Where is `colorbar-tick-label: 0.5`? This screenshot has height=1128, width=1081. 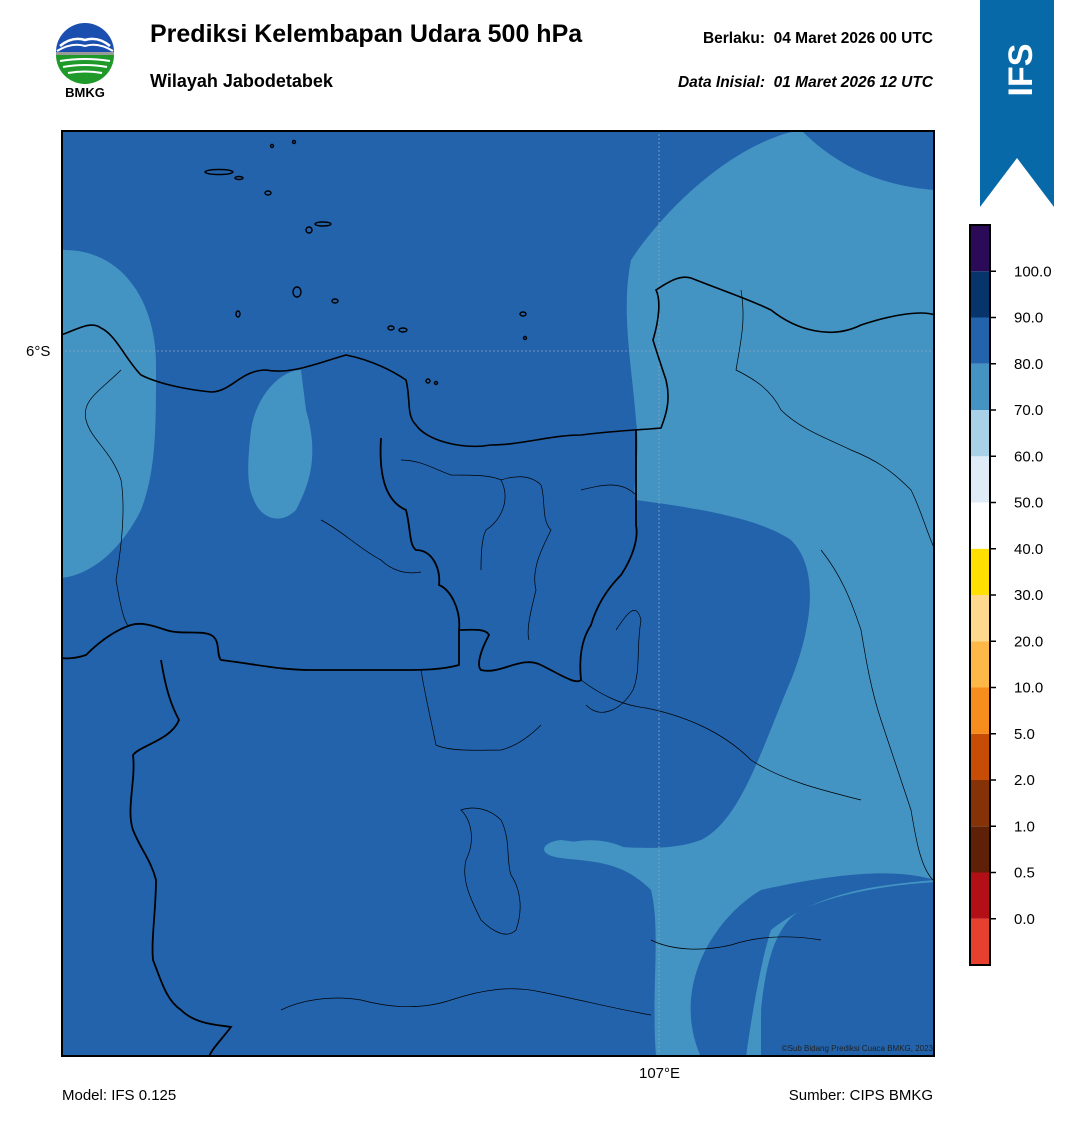 colorbar-tick-label: 0.5 is located at coordinates (1024, 873).